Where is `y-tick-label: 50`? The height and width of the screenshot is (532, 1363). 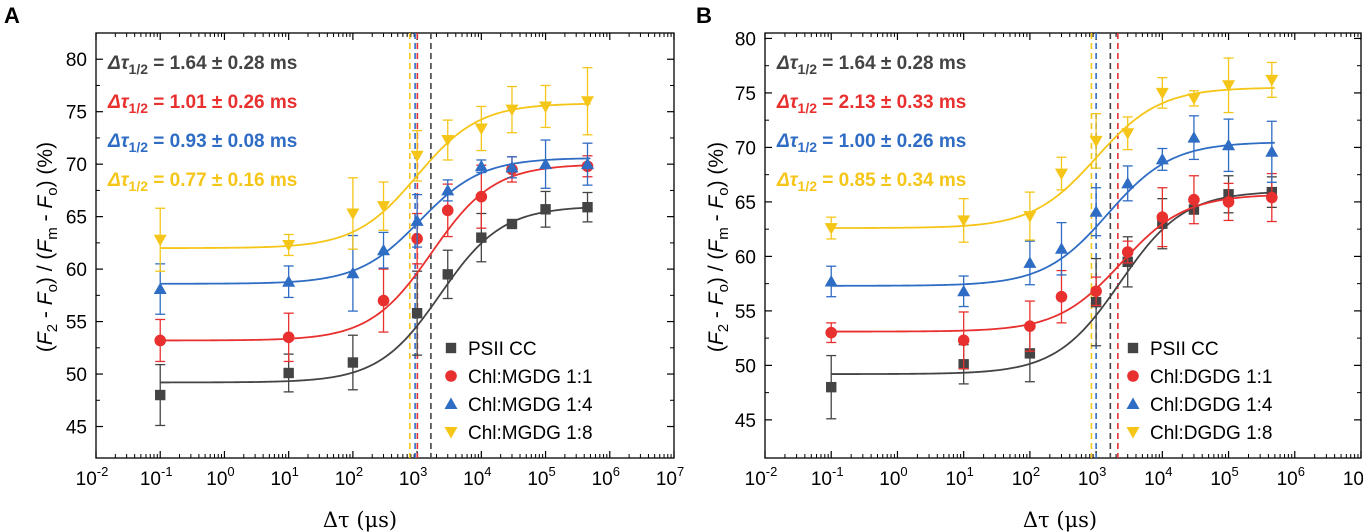
y-tick-label: 50 is located at coordinates (76, 375).